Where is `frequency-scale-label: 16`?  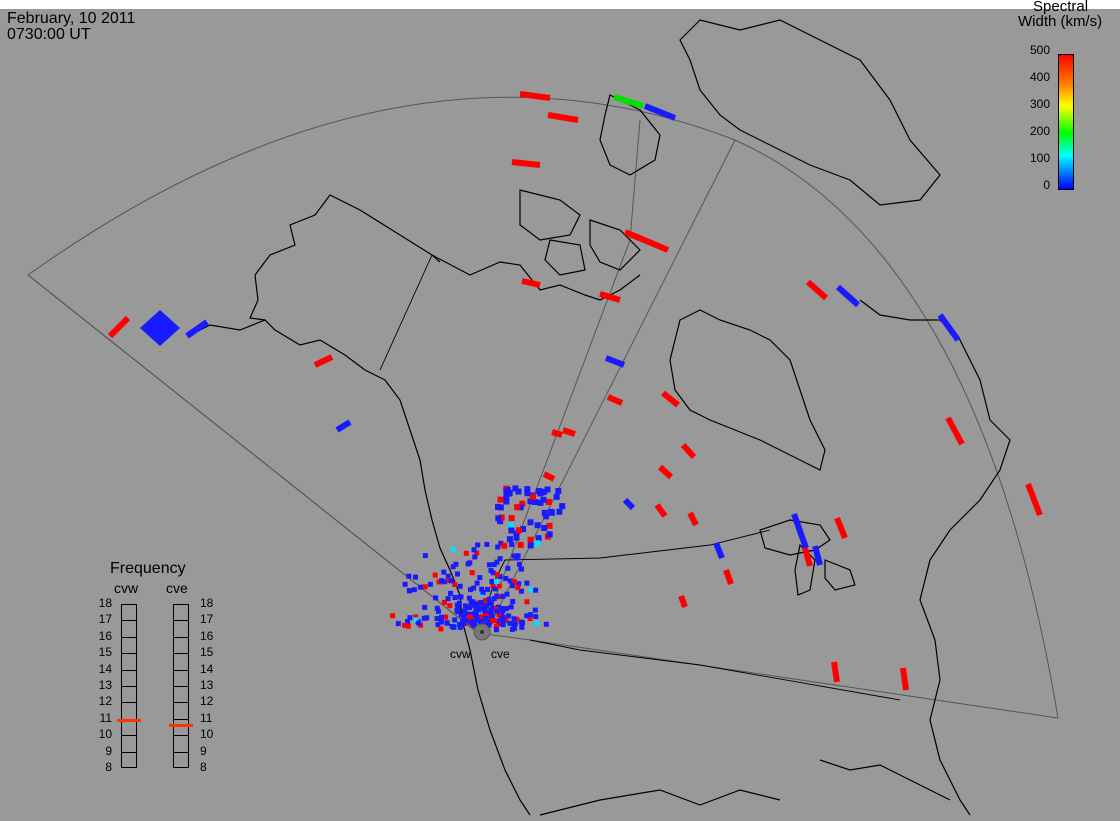 frequency-scale-label: 16 is located at coordinates (105, 635).